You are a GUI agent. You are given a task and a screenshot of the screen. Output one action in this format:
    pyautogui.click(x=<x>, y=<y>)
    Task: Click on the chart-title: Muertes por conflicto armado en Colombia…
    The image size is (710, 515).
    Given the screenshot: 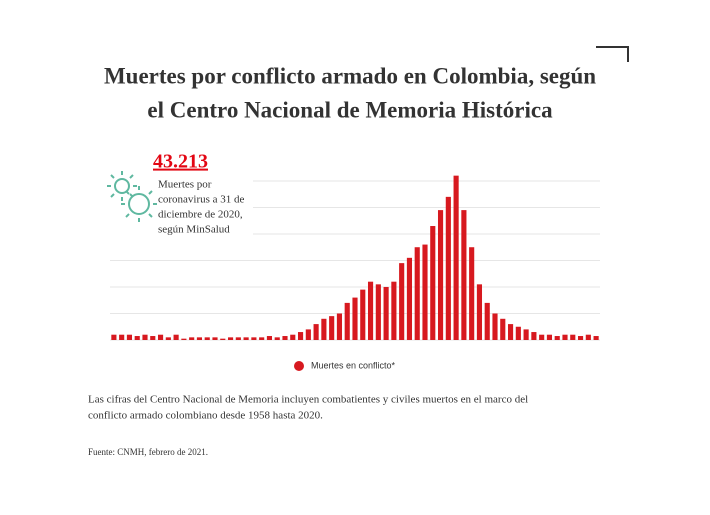 What is the action you would take?
    pyautogui.click(x=350, y=75)
    